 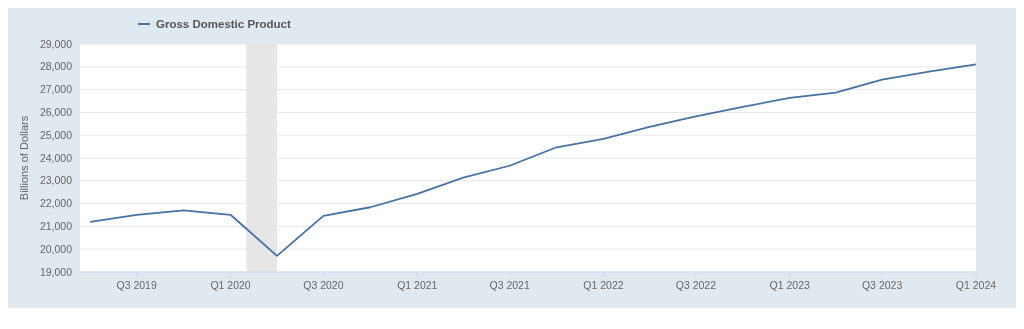 I want to click on y-axis-title: Billions of Dollars, so click(x=24, y=158).